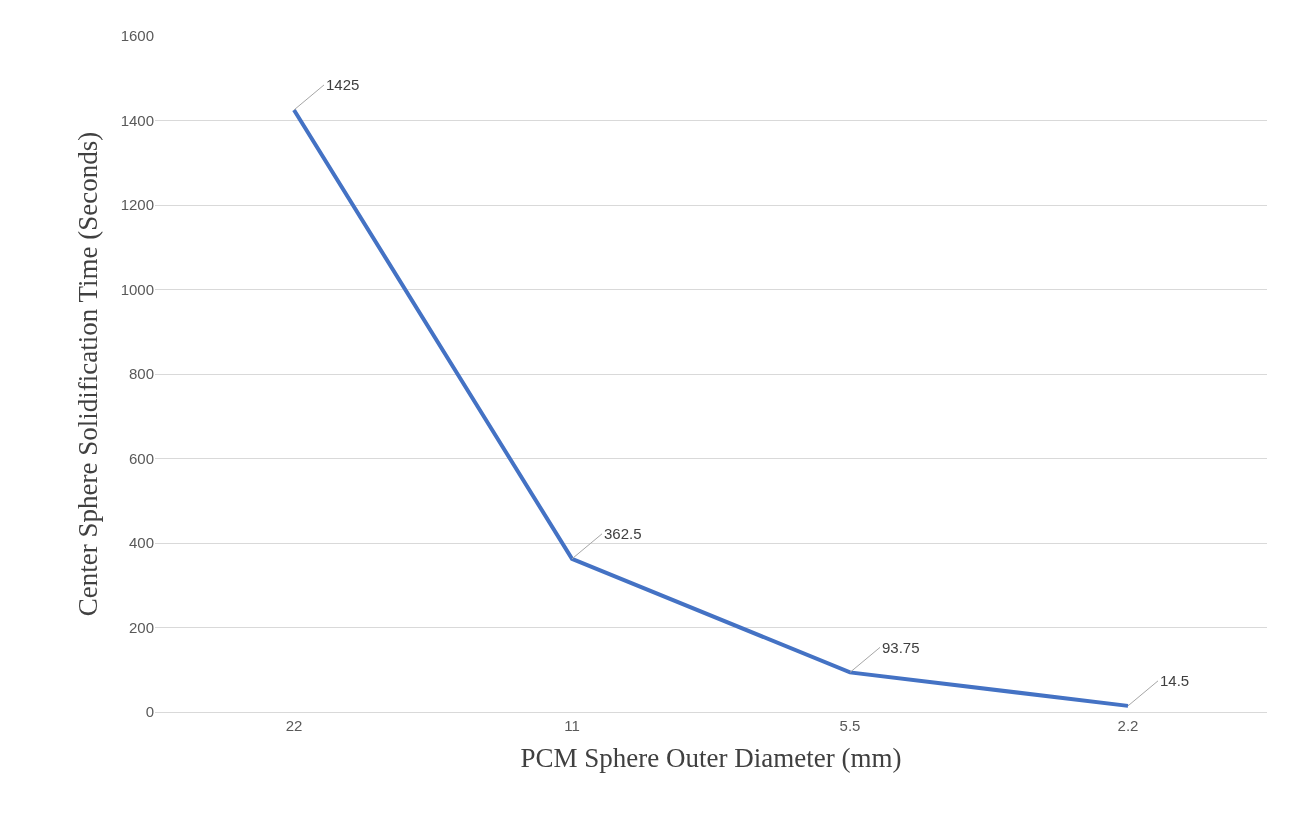 Image resolution: width=1297 pixels, height=831 pixels. Describe the element at coordinates (137, 205) in the screenshot. I see `y-tick-label: 1200` at that location.